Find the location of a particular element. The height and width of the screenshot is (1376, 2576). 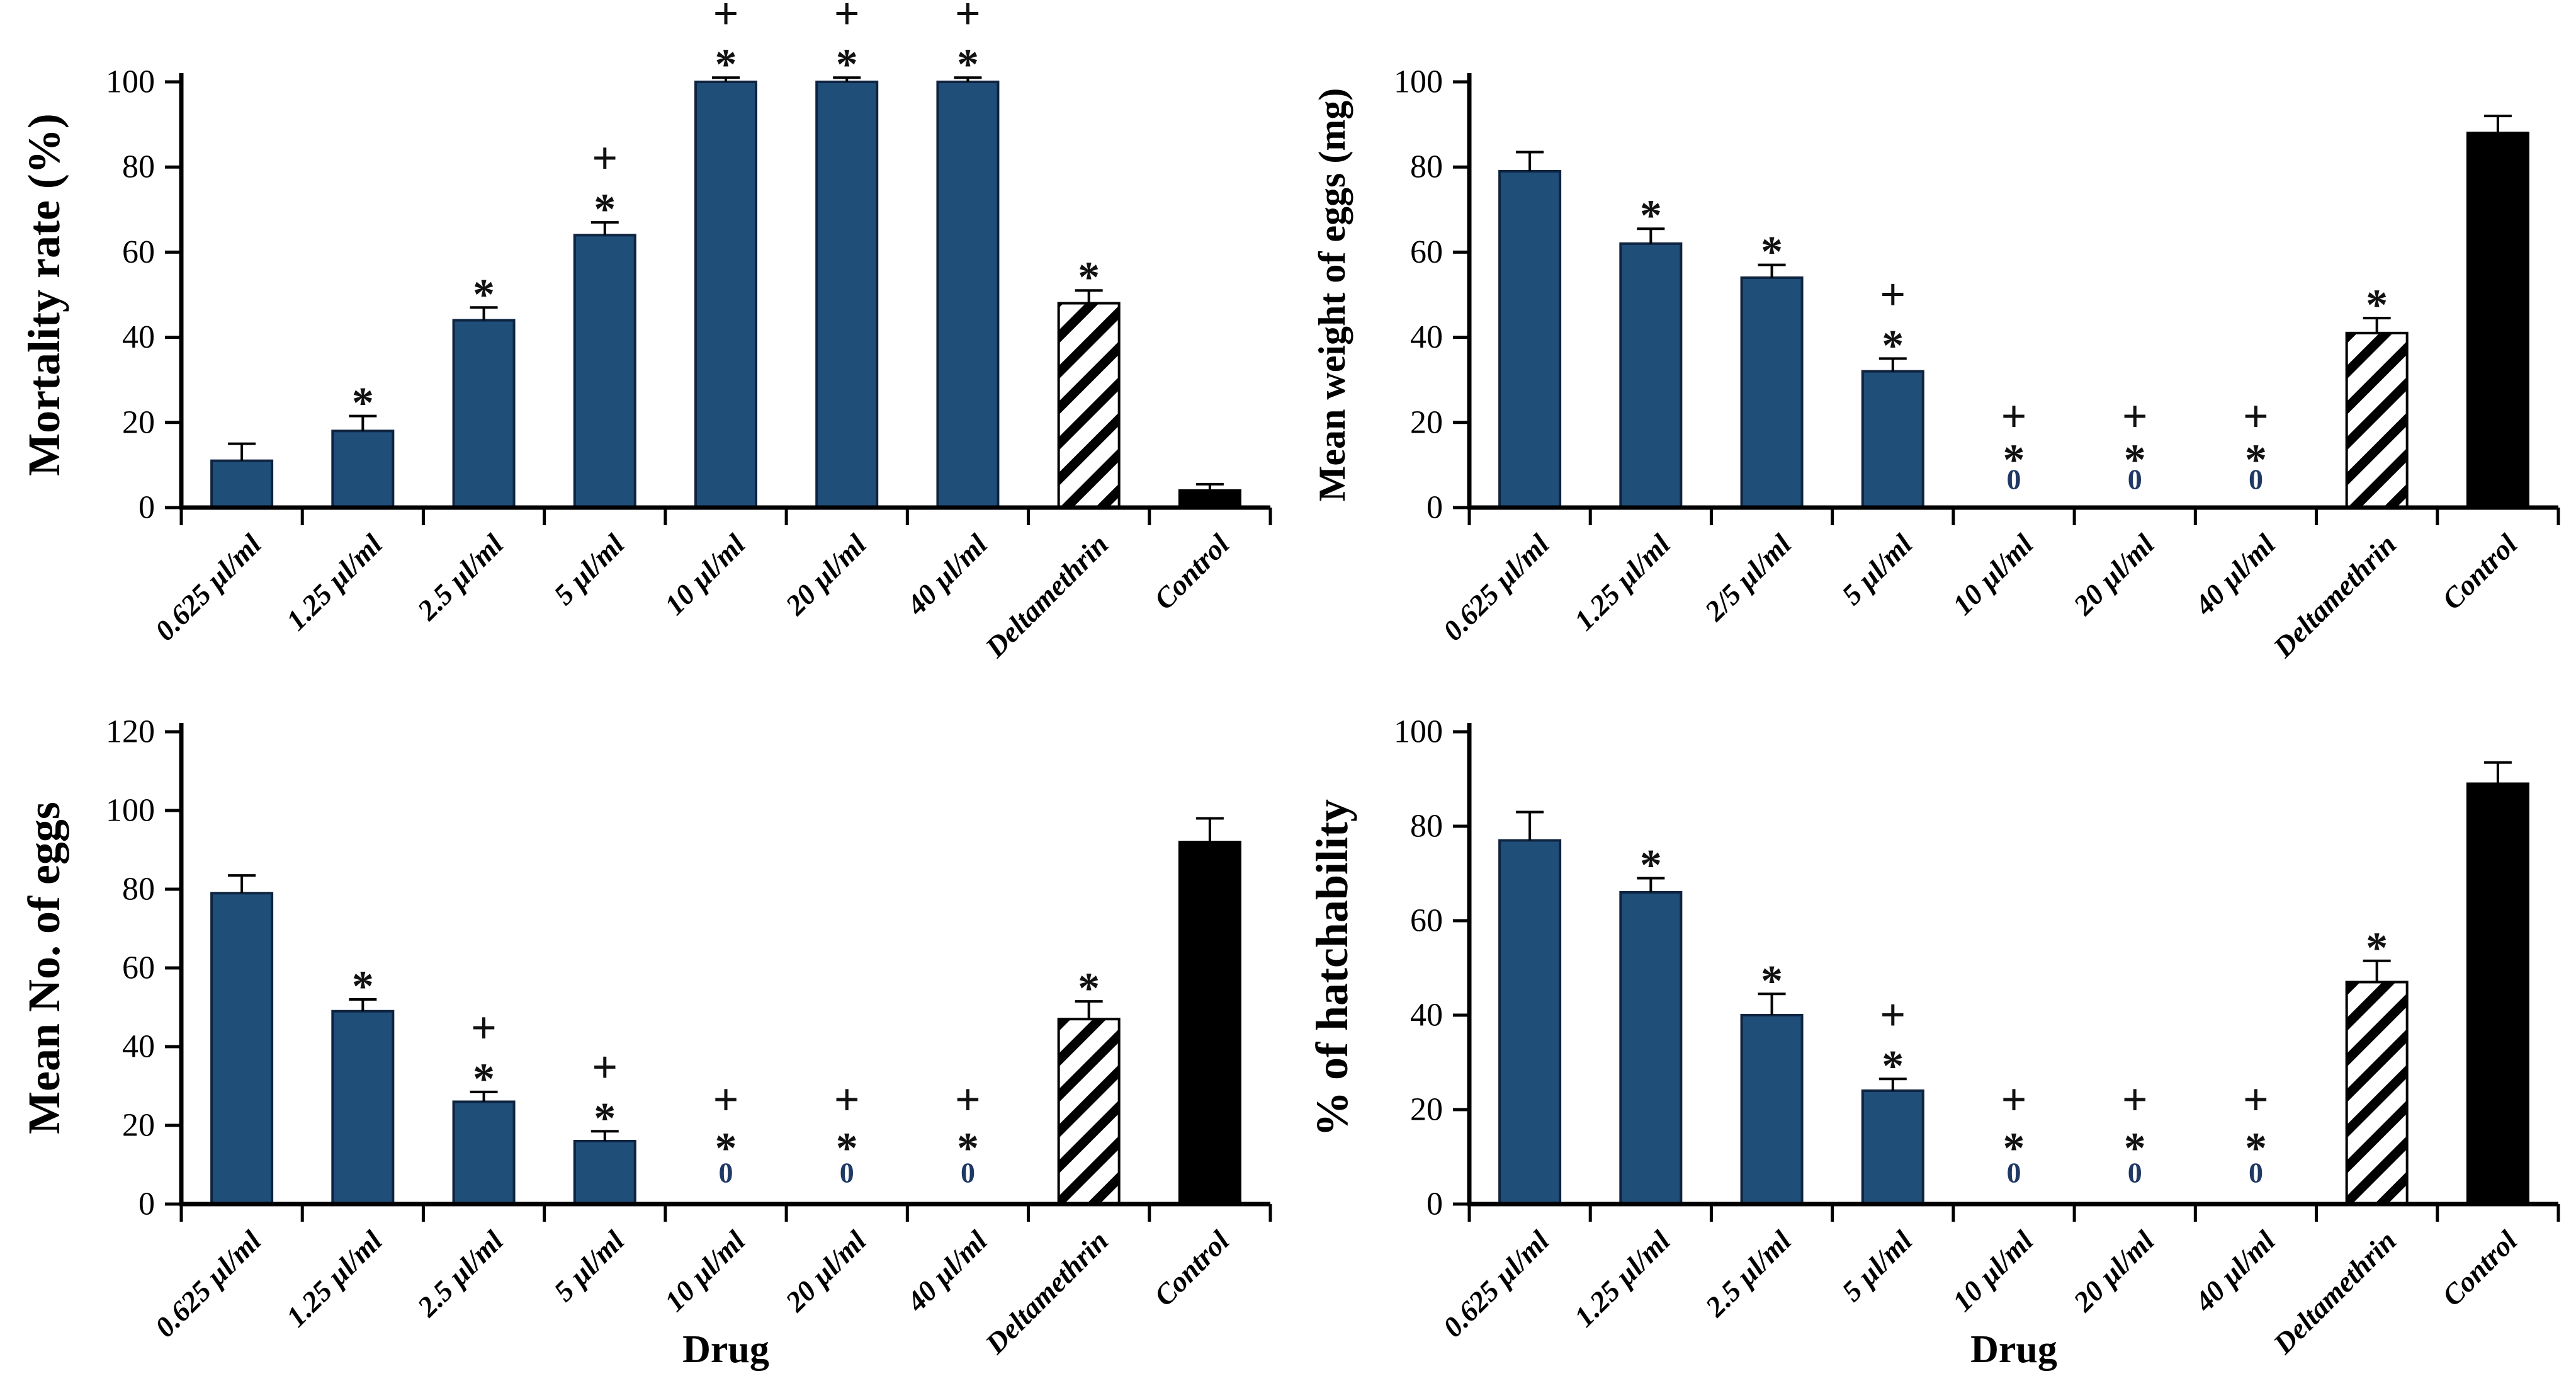

y-axis-title: Mean weight of eggs (mg) is located at coordinates (1332, 295).